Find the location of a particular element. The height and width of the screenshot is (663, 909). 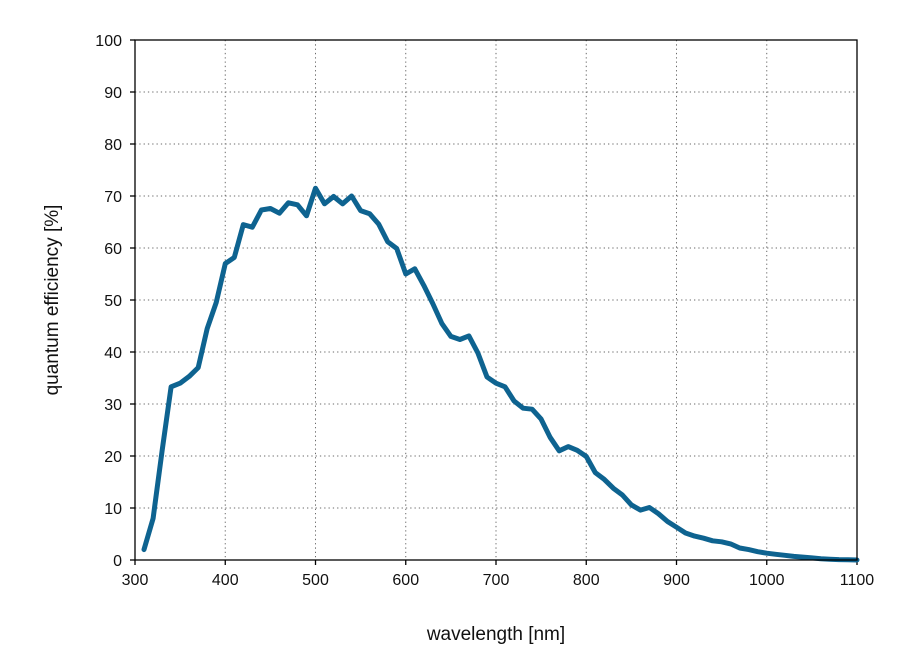

x-tick-label: 800 is located at coordinates (586, 580).